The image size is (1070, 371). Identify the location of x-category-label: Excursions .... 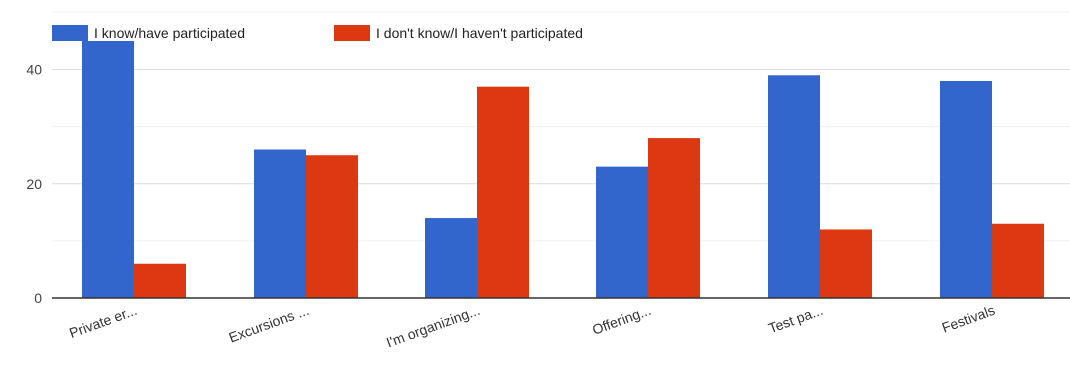
(269, 324).